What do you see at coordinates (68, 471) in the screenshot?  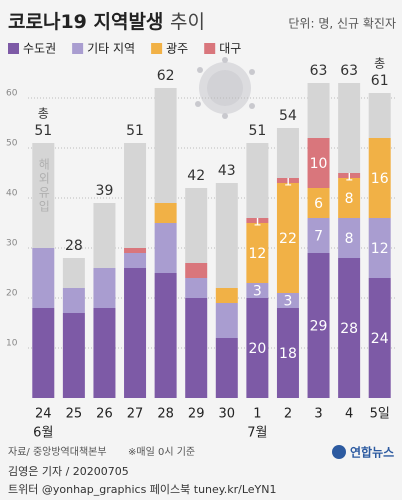 I see `byline: 김영은 기자 / 20200705` at bounding box center [68, 471].